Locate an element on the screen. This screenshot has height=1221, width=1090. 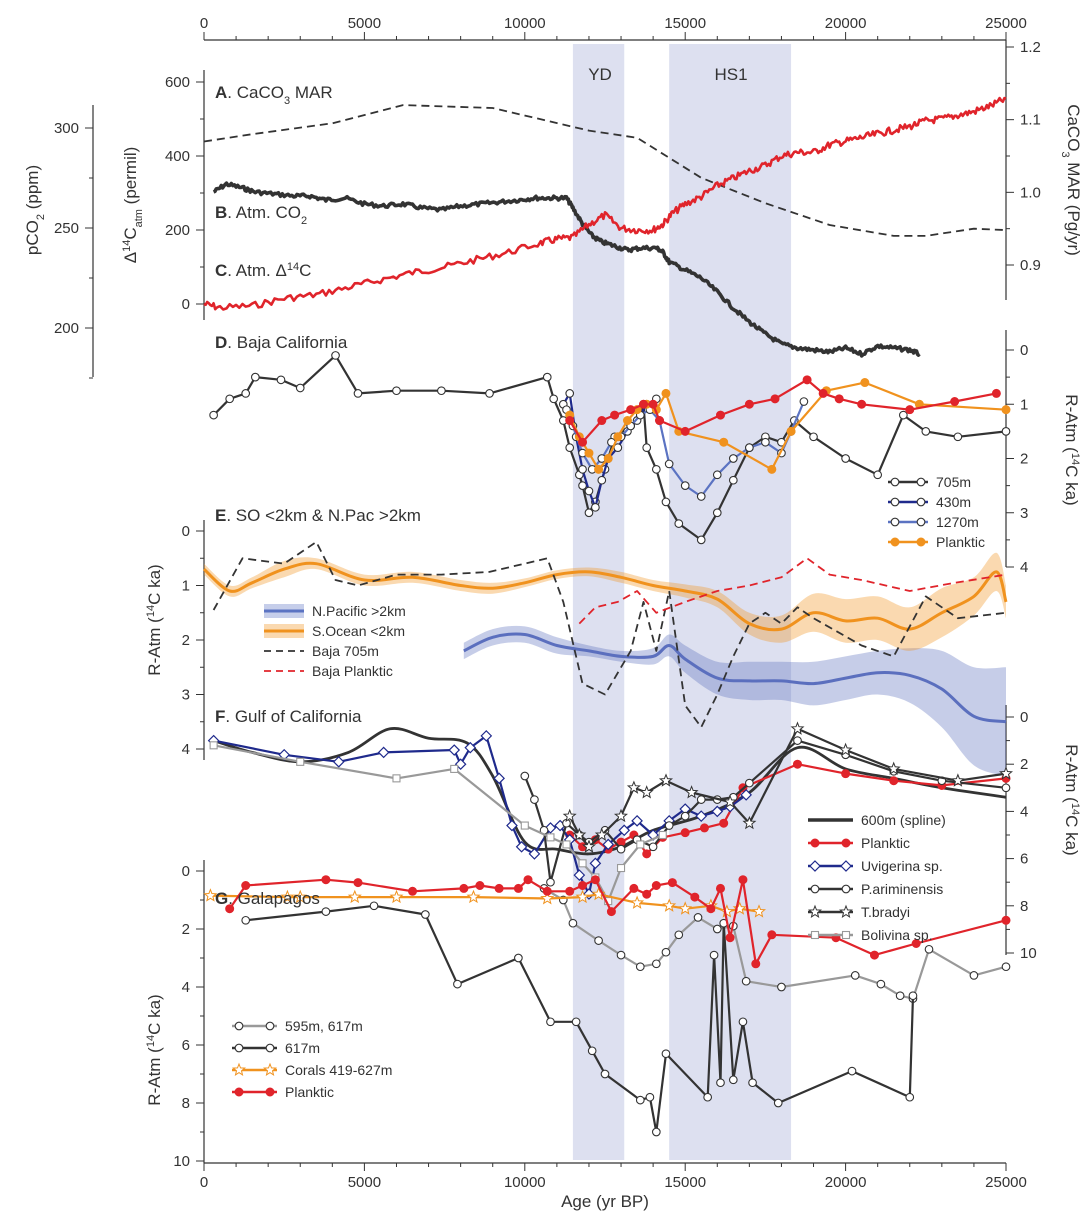
y-tick-label: 6 is located at coordinates (1024, 859).